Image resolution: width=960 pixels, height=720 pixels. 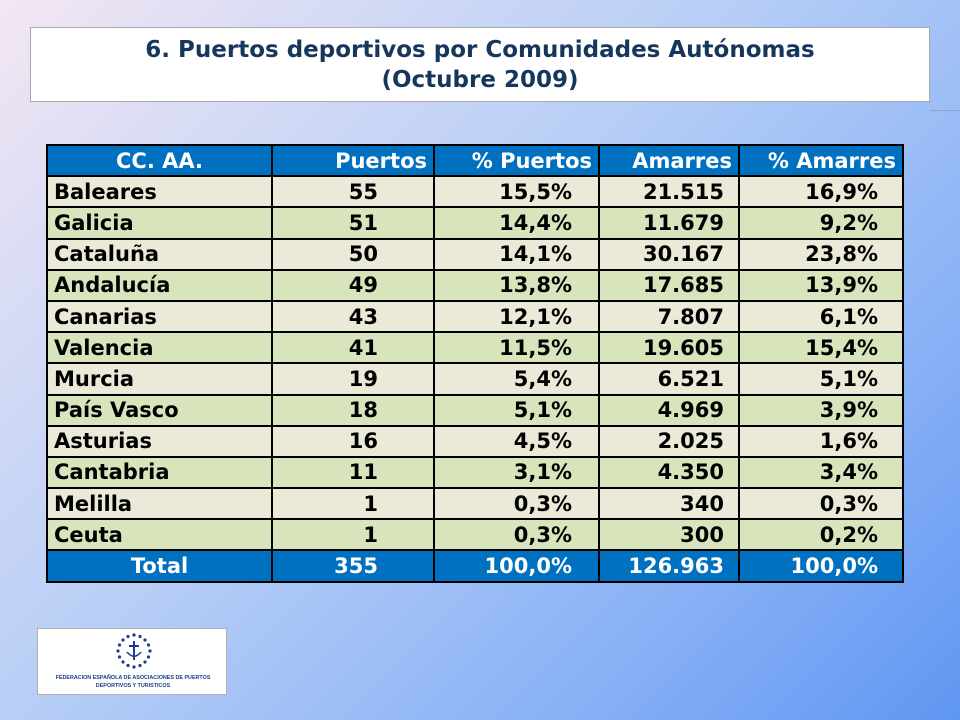 What do you see at coordinates (945, 110) in the screenshot?
I see `title-divider` at bounding box center [945, 110].